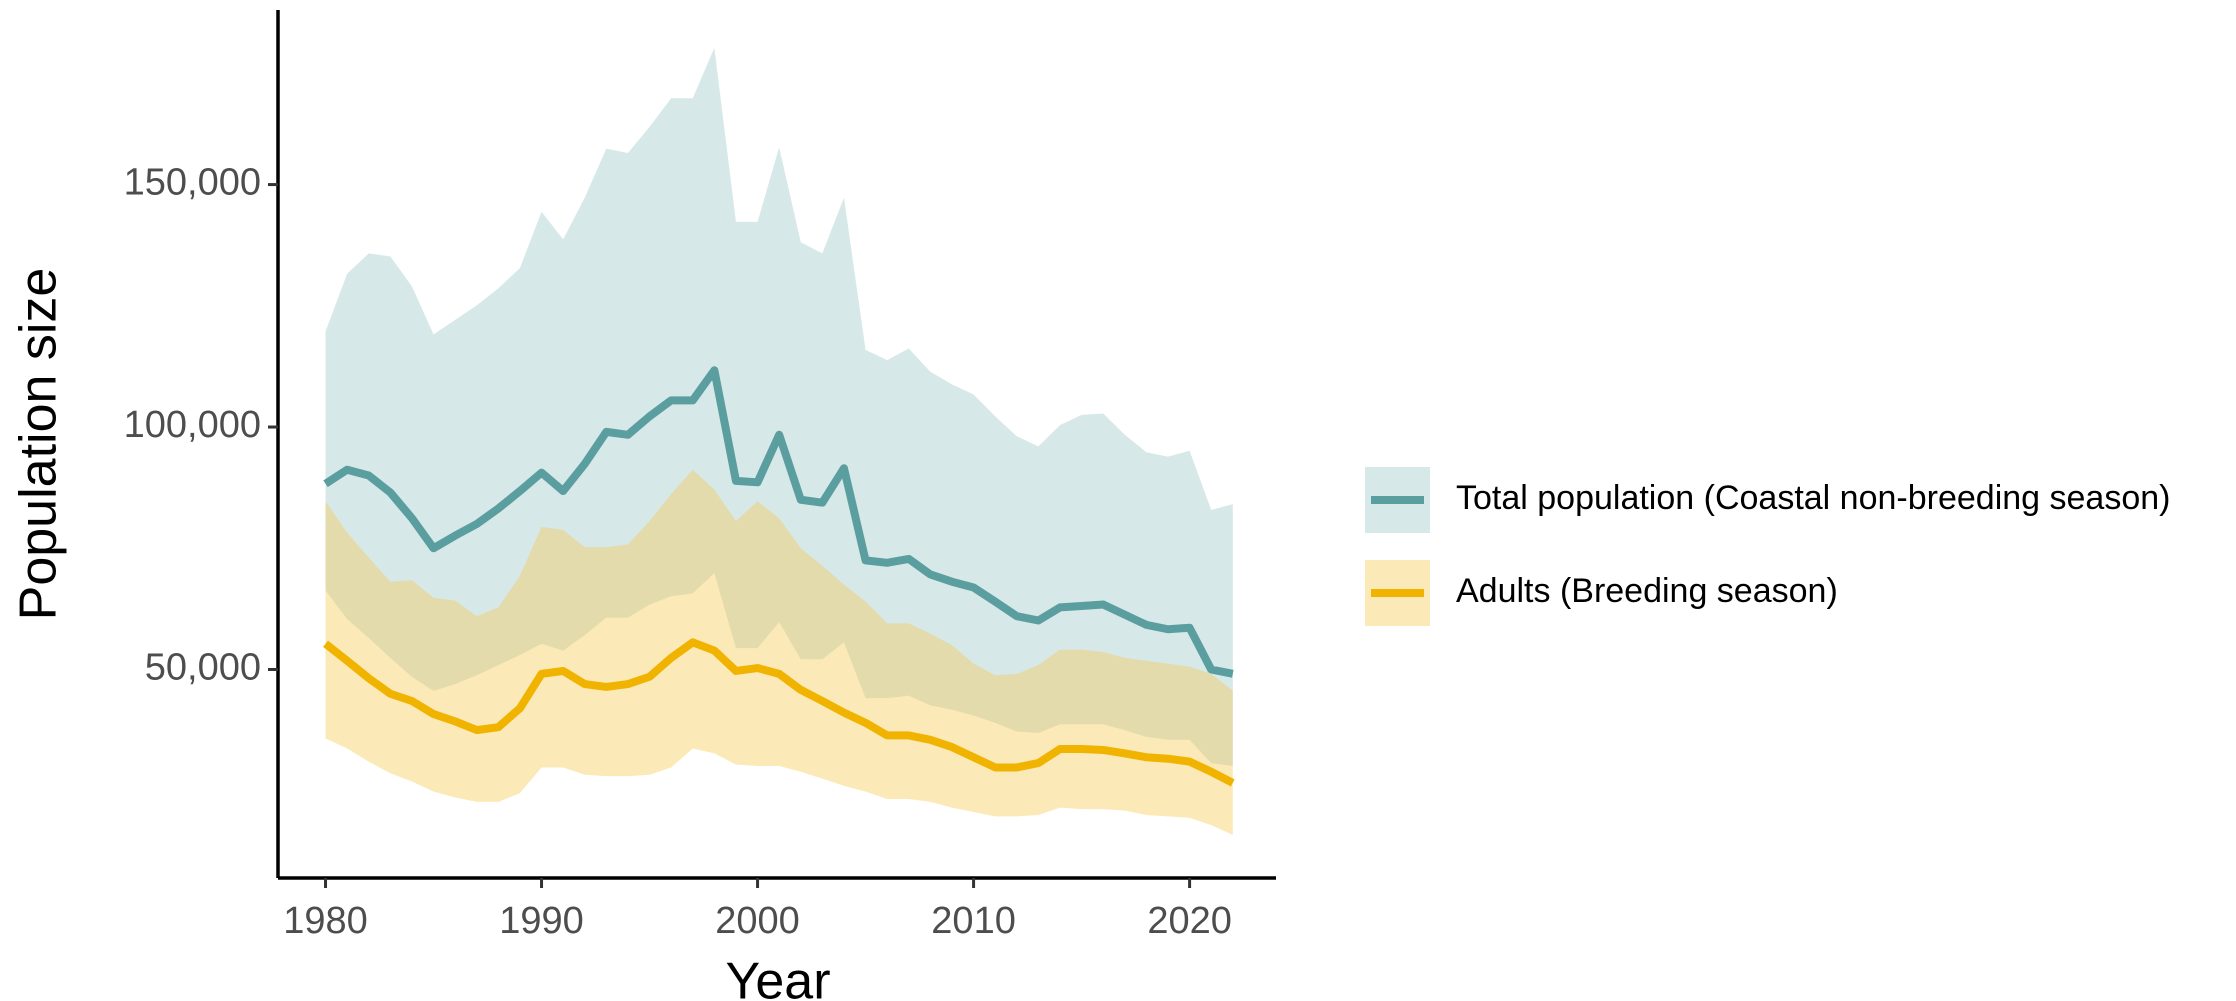 This screenshot has height=1001, width=2236. What do you see at coordinates (203, 668) in the screenshot?
I see `y-tick-label: 50,000` at bounding box center [203, 668].